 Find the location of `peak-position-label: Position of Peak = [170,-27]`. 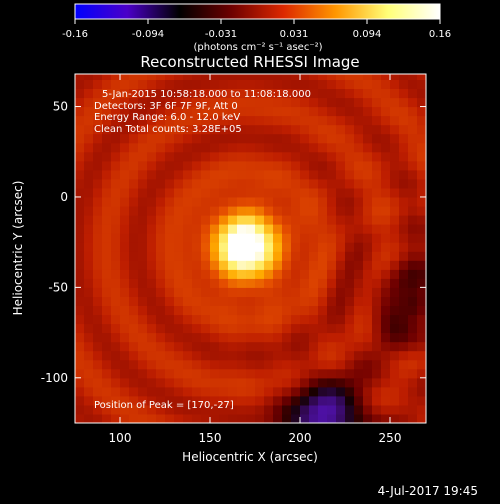

peak-position-label: Position of Peak = [170,-27] is located at coordinates (164, 405).